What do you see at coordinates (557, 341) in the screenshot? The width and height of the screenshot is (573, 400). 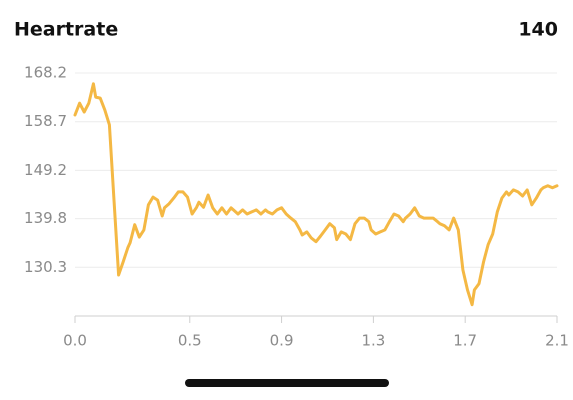 I see `x-tick-label: 2.1` at bounding box center [557, 341].